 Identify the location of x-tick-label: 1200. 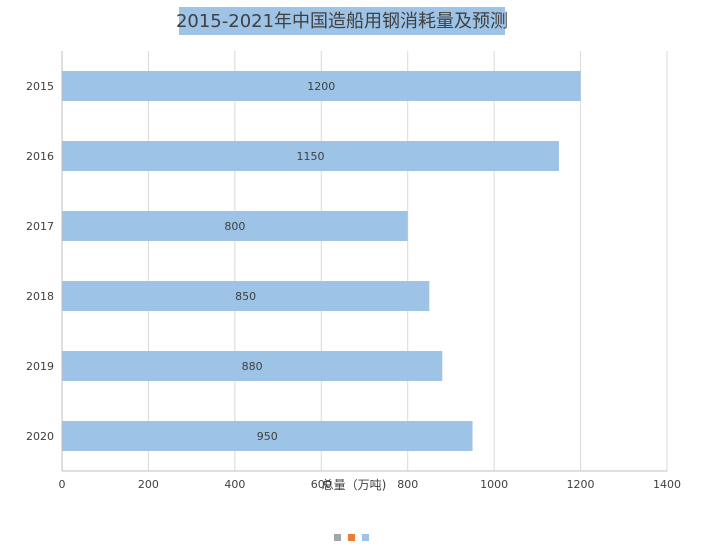
(581, 484).